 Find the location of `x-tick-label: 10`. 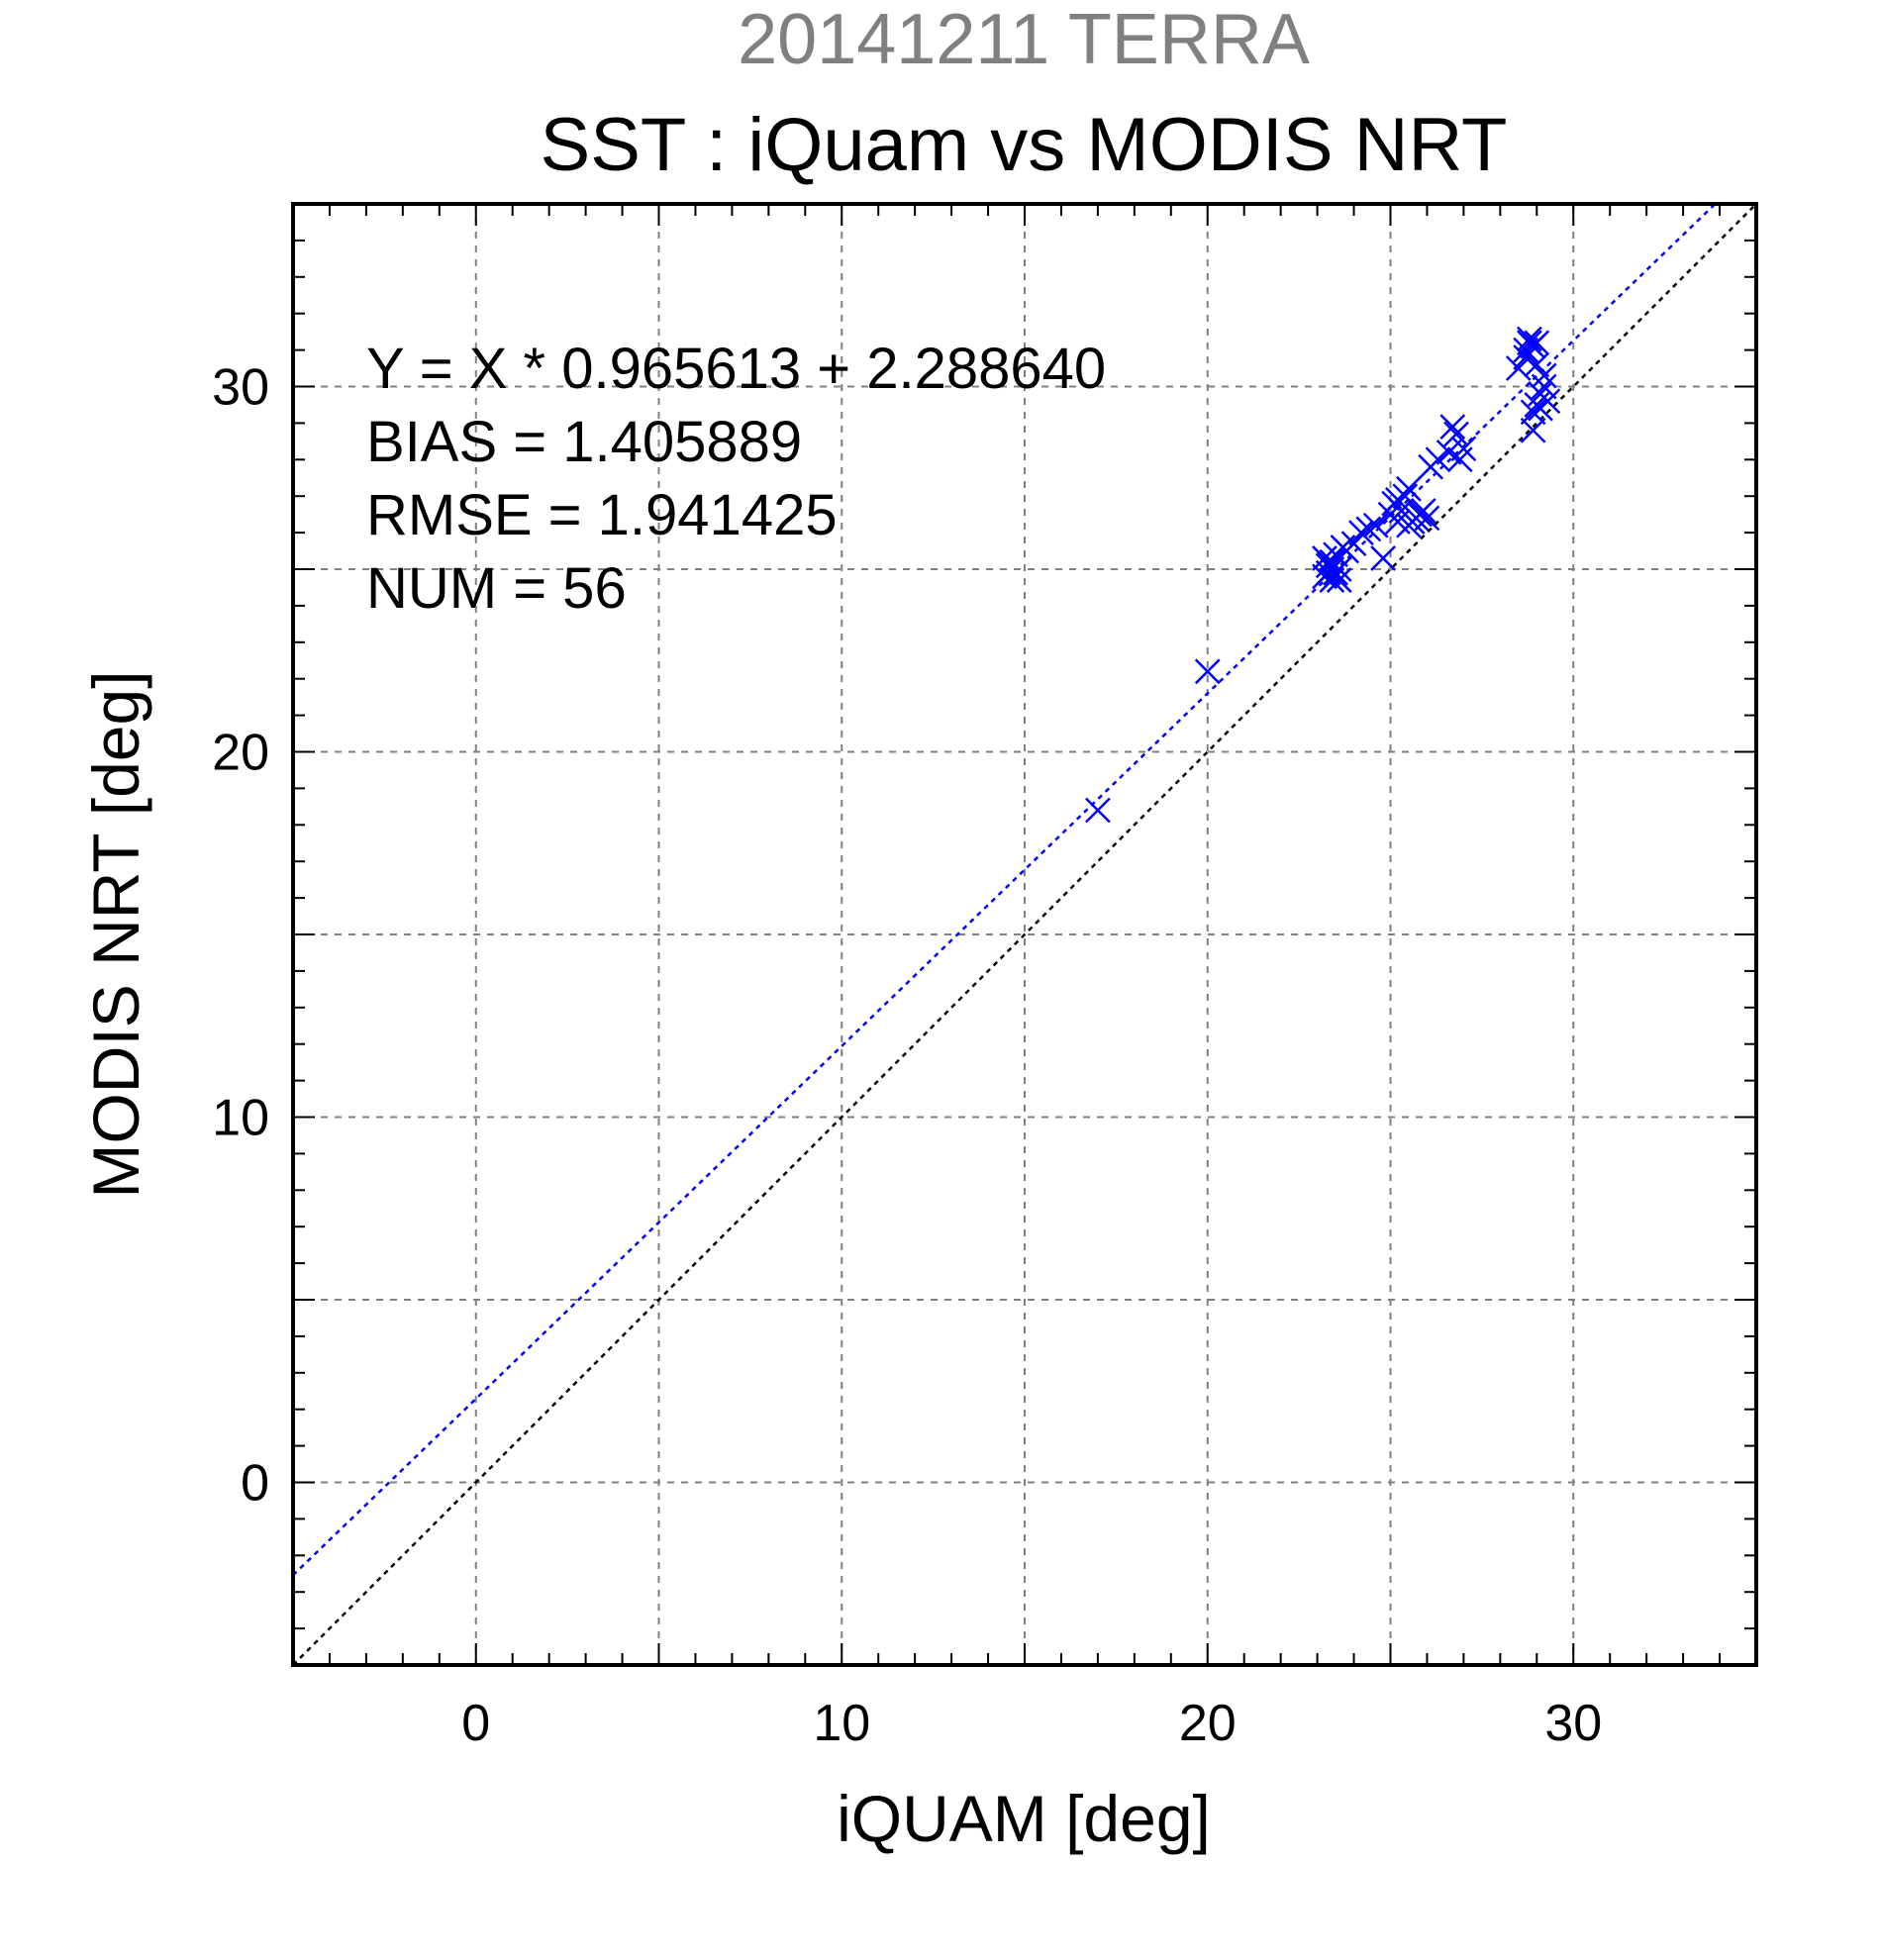

x-tick-label: 10 is located at coordinates (841, 1723).